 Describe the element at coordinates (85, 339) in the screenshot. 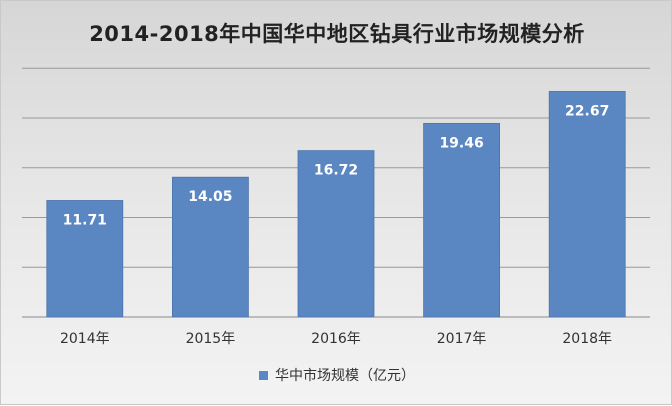

I see `x-tick-label: 2014年` at that location.